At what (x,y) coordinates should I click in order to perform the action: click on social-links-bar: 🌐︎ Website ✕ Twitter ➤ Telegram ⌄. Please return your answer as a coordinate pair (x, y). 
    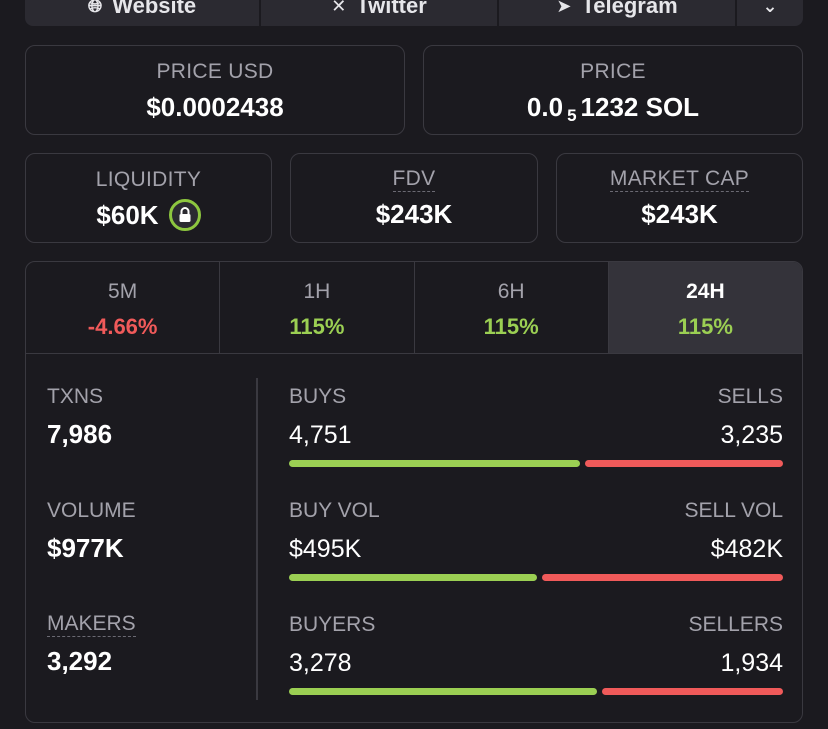
    Looking at the image, I should click on (414, 13).